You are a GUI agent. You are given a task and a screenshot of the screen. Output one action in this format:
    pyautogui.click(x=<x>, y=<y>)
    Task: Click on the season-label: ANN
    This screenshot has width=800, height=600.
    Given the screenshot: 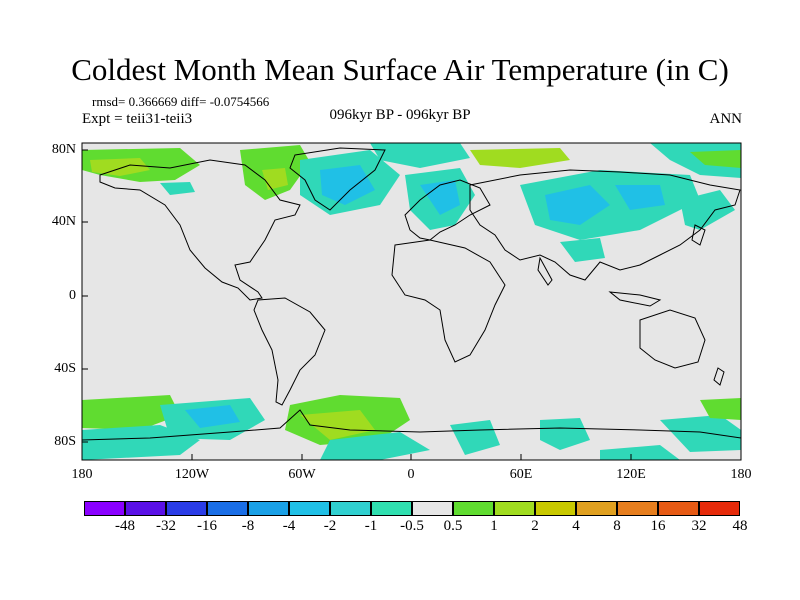 What is the action you would take?
    pyautogui.click(x=726, y=119)
    